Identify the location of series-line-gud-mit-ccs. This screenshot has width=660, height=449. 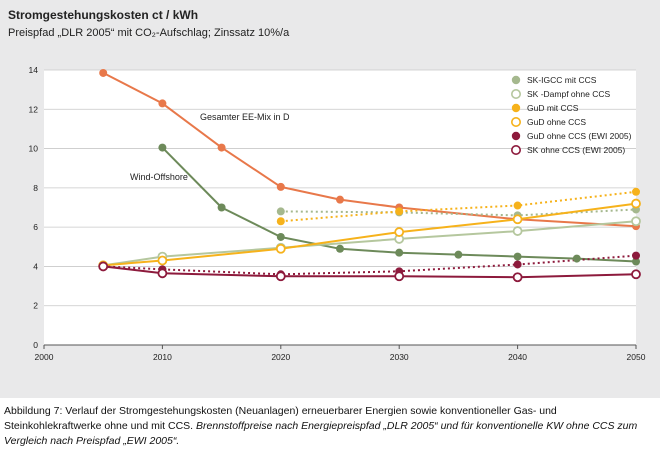
(458, 206).